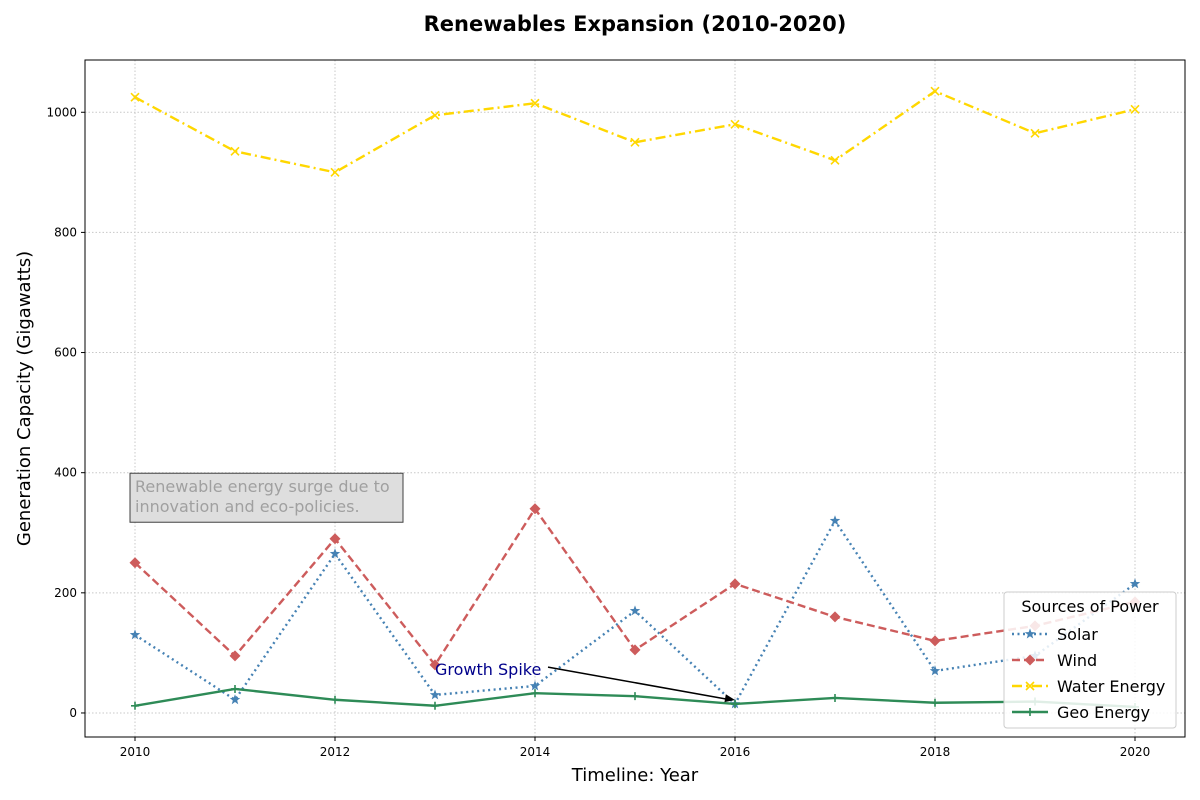 The width and height of the screenshot is (1200, 800). What do you see at coordinates (65, 353) in the screenshot?
I see `y-tick-label: 600` at bounding box center [65, 353].